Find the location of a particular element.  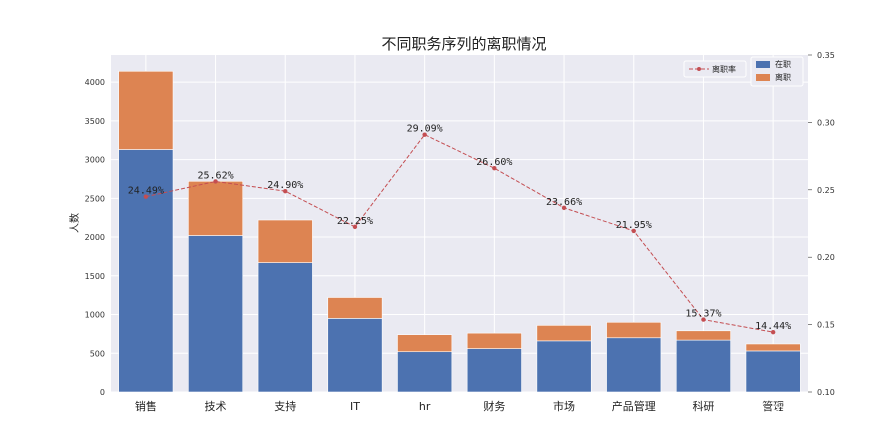

rate-label: 25.62% is located at coordinates (215, 175).